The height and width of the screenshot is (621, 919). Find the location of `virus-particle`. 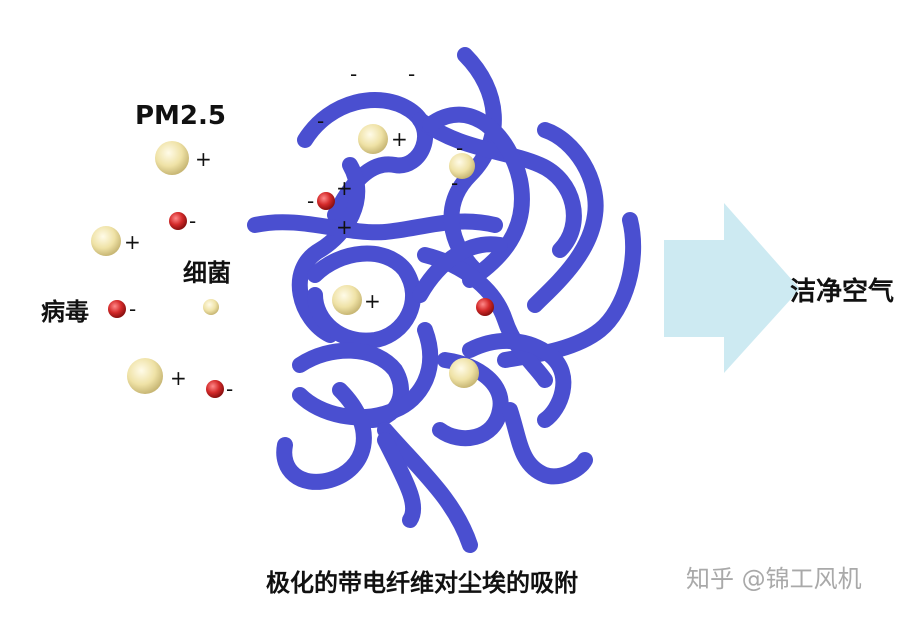

virus-particle is located at coordinates (117, 309).